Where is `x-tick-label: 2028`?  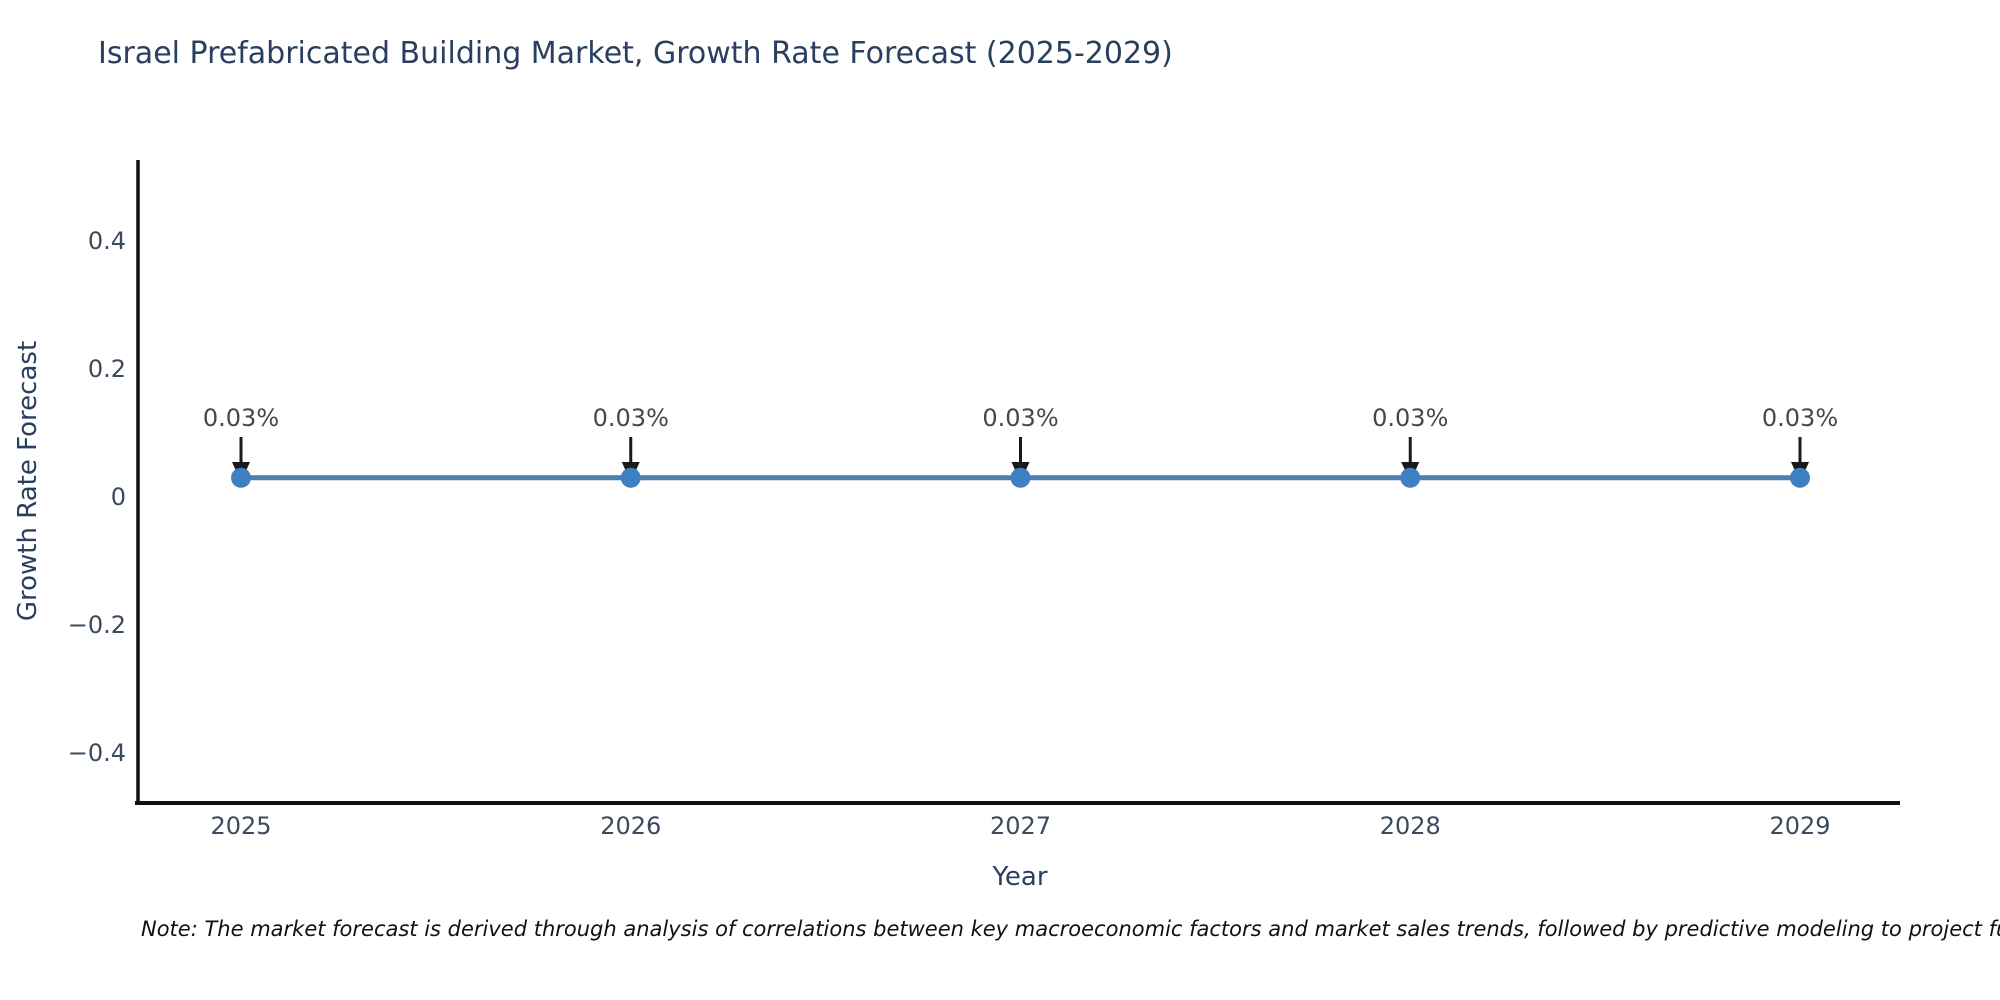 x-tick-label: 2028 is located at coordinates (1410, 826).